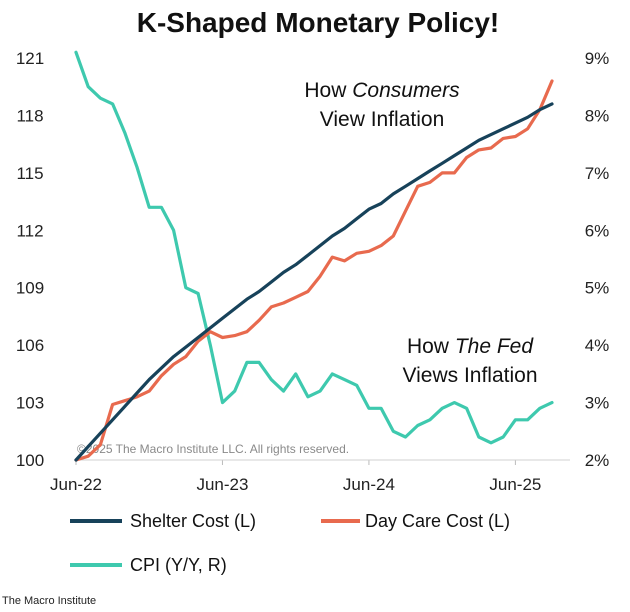 The height and width of the screenshot is (612, 630). I want to click on x-tick-label: Jun-25, so click(515, 484).